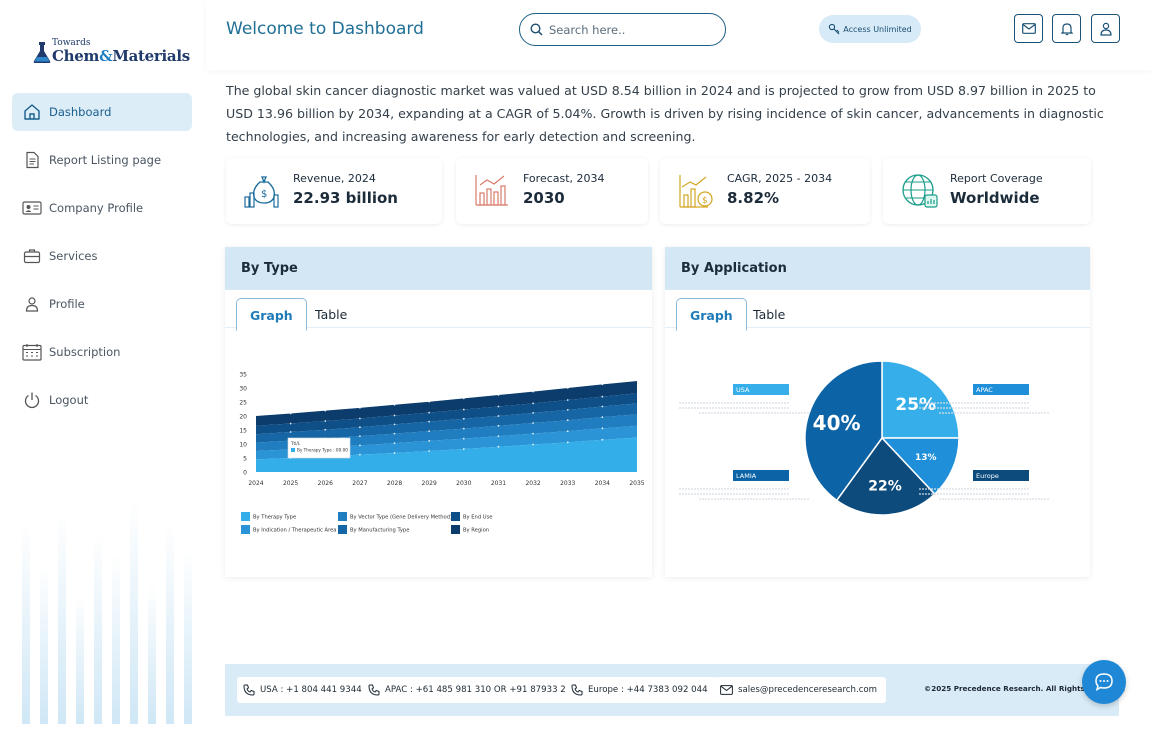 The image size is (1152, 738). I want to click on area-series, so click(446, 432).